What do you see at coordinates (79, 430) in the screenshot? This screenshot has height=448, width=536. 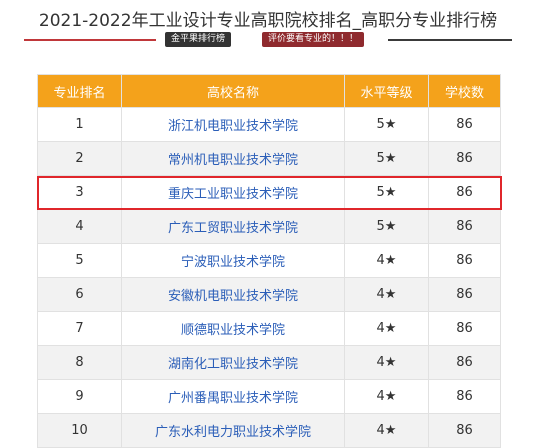 I see `rank-cell: 10` at bounding box center [79, 430].